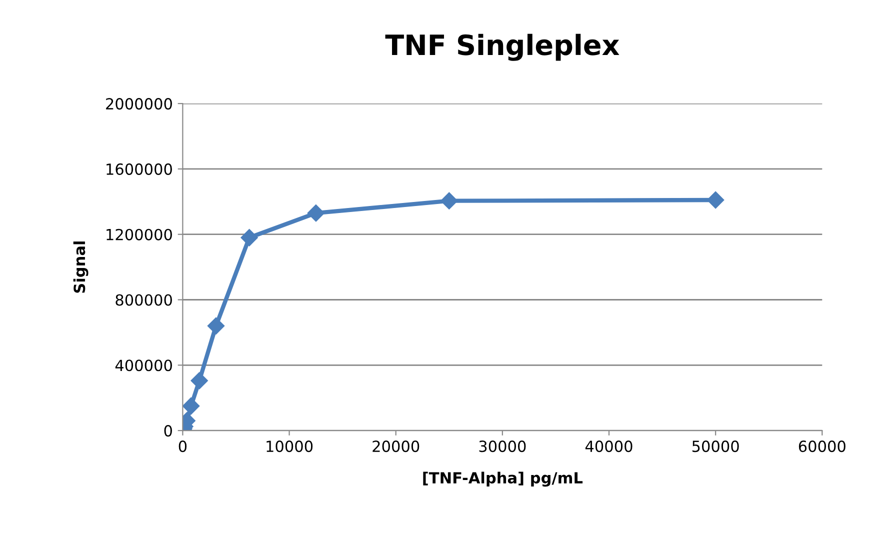 The width and height of the screenshot is (870, 545). Describe the element at coordinates (144, 300) in the screenshot. I see `y-tick-label: 800000` at that location.